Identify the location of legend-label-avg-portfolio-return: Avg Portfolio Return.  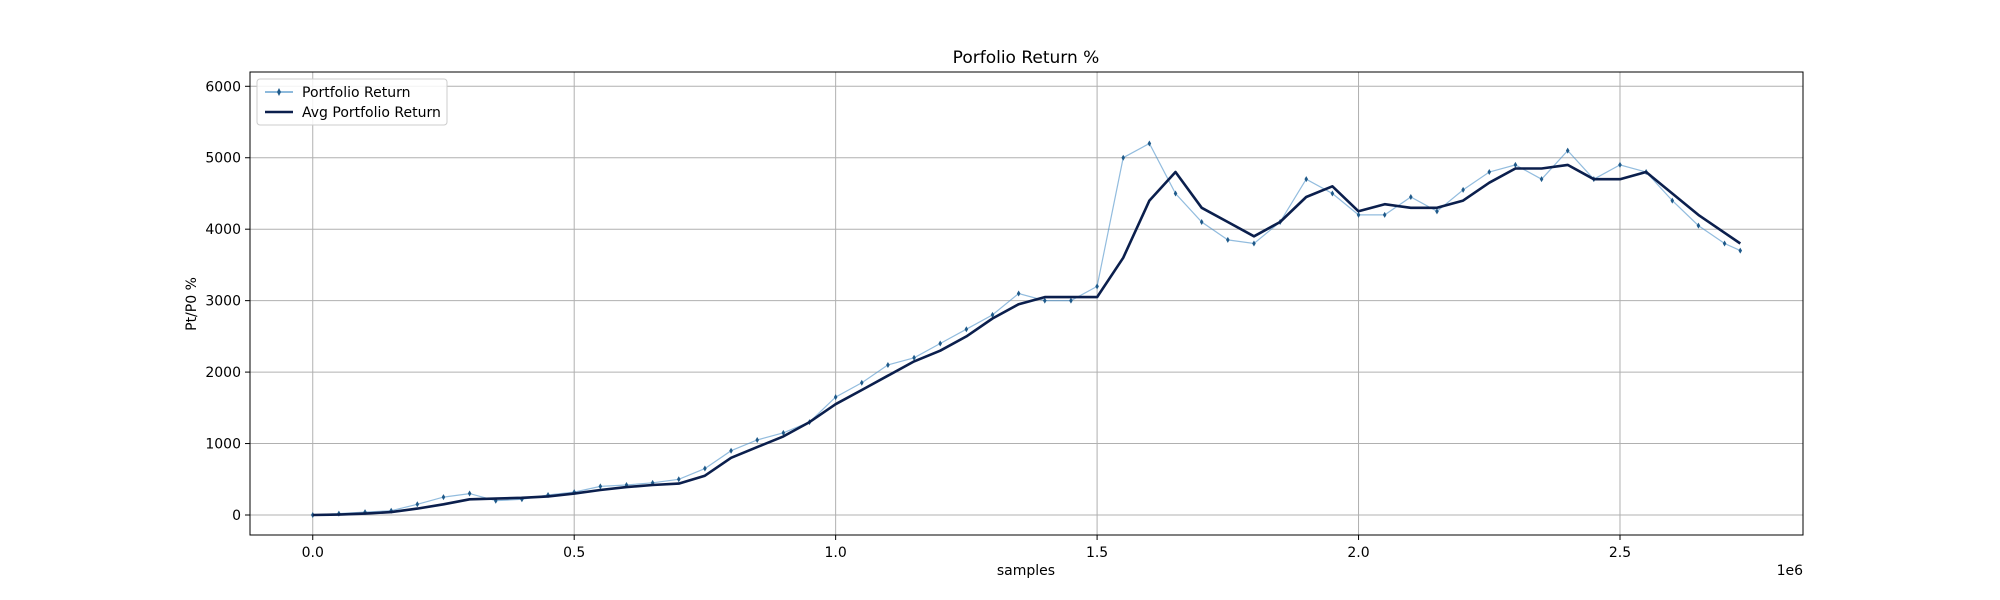
(371, 113).